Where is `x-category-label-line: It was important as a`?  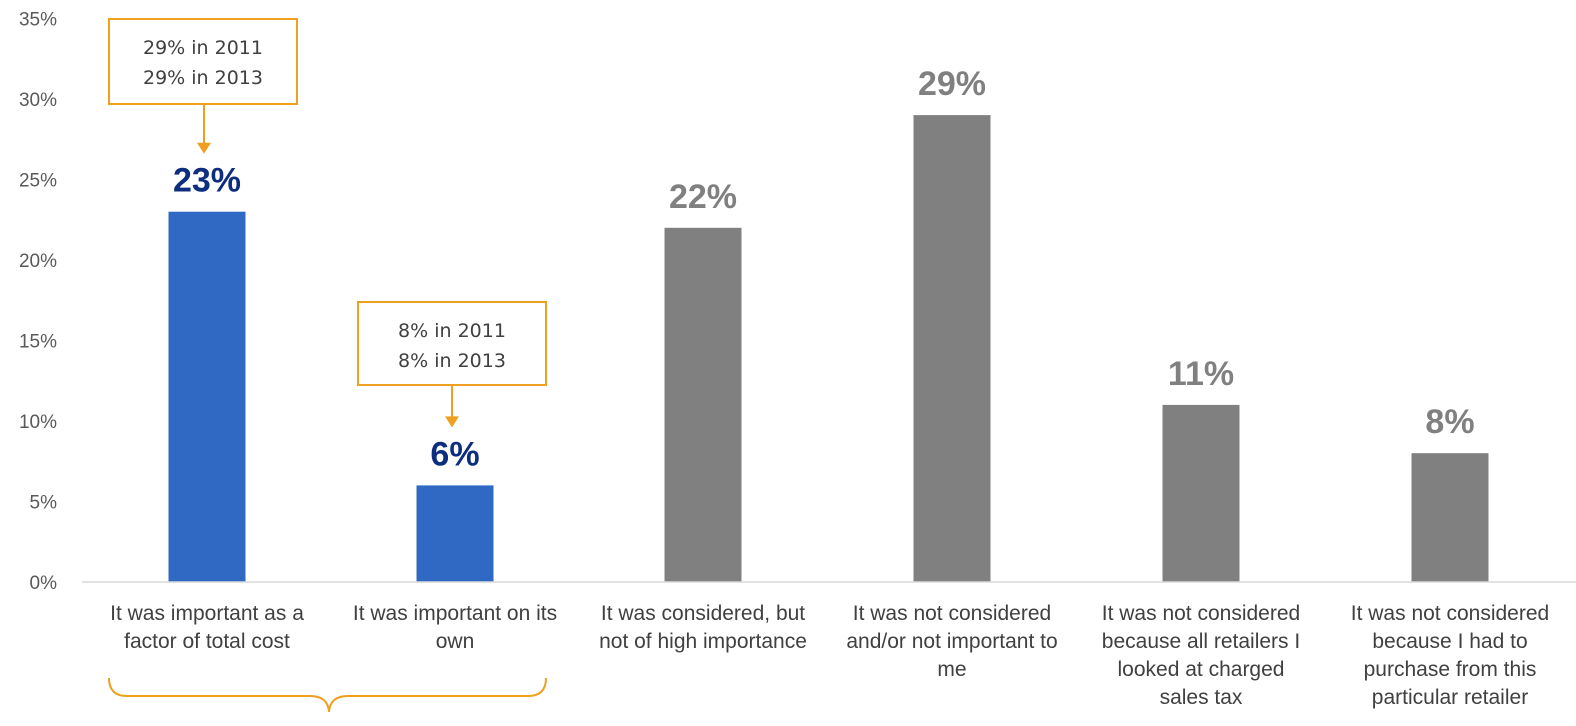 x-category-label-line: It was important as a is located at coordinates (207, 613).